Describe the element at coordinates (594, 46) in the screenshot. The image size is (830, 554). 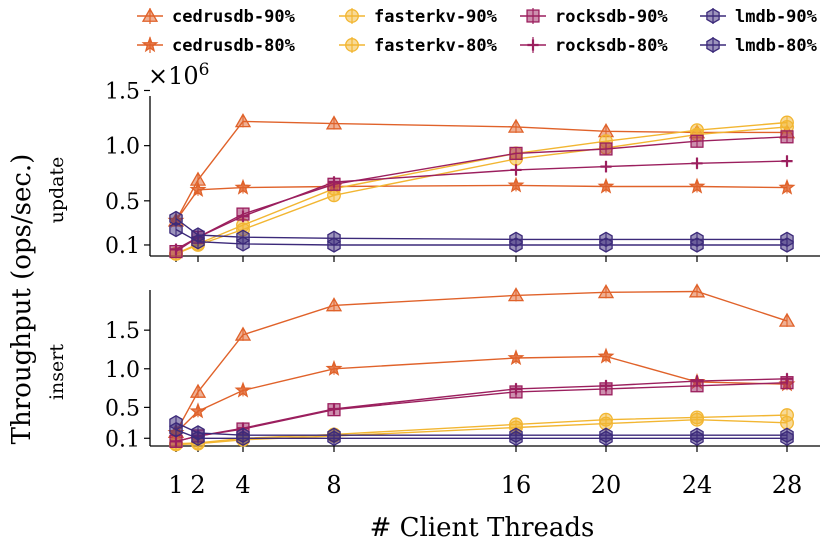
I see `legend-item-rocksdb-80: rocksdb-80%` at that location.